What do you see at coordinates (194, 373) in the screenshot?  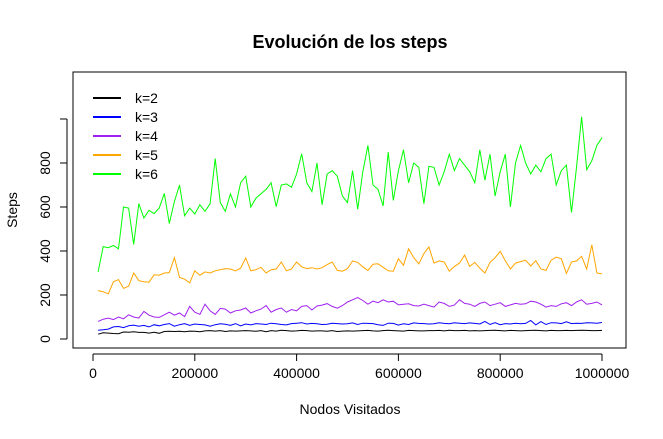 I see `x-tick-label: 200000` at bounding box center [194, 373].